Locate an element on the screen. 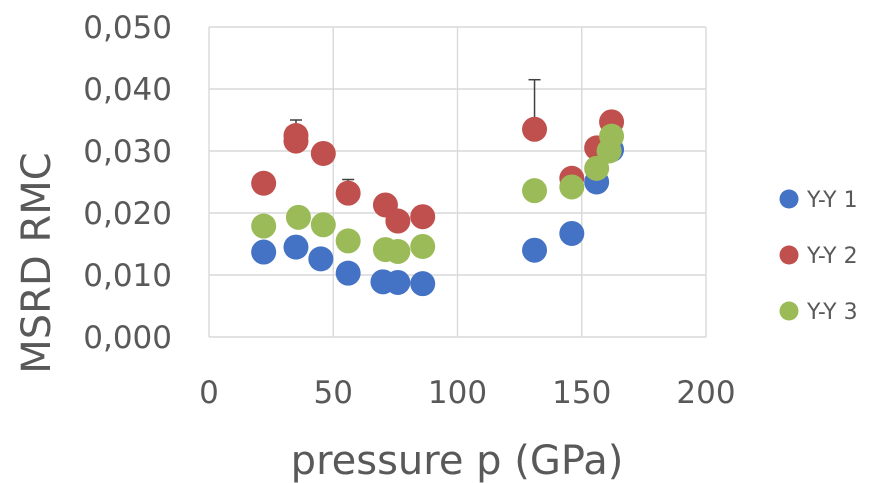 The height and width of the screenshot is (483, 873). legend-label: Y-Y 3 is located at coordinates (832, 312).